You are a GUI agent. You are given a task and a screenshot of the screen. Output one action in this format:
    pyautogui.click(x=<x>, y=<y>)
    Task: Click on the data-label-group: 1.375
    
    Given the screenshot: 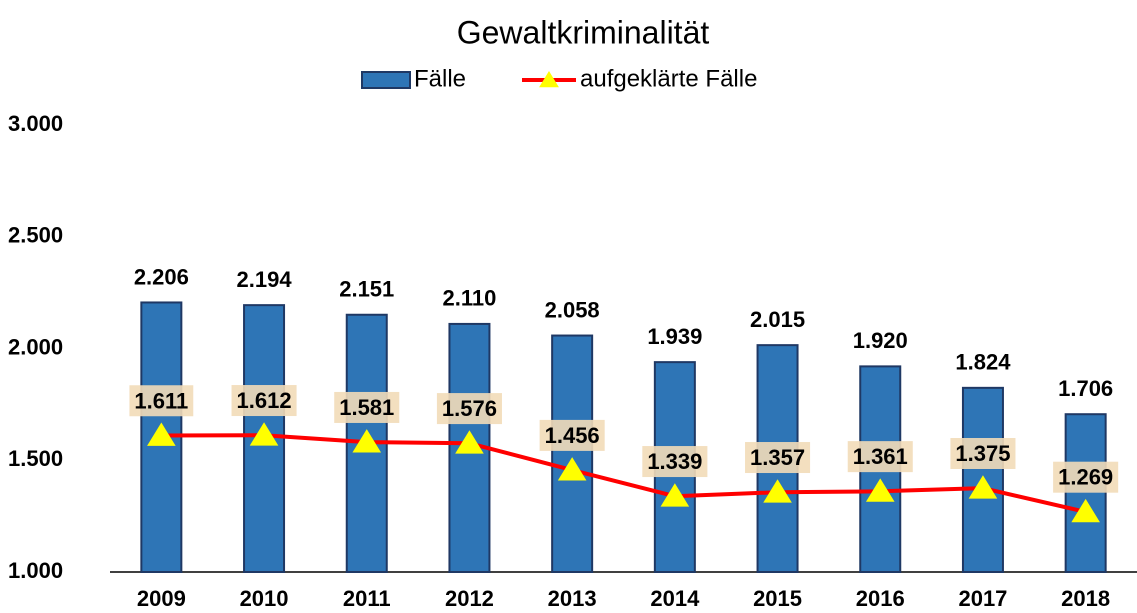 What is the action you would take?
    pyautogui.click(x=983, y=453)
    